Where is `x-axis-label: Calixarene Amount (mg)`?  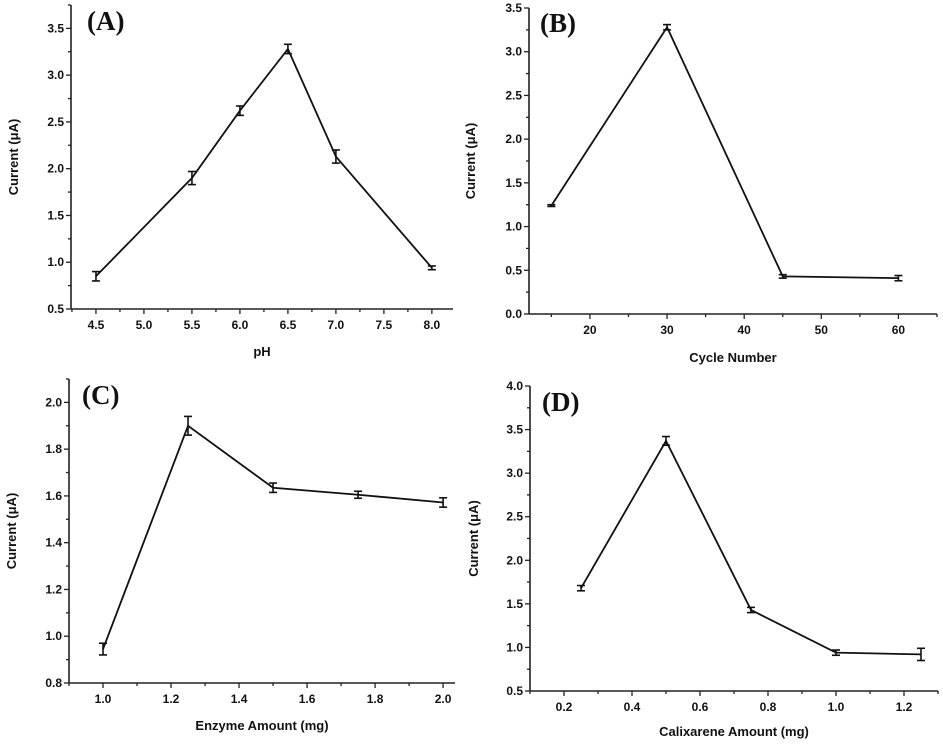 x-axis-label: Calixarene Amount (mg) is located at coordinates (734, 731).